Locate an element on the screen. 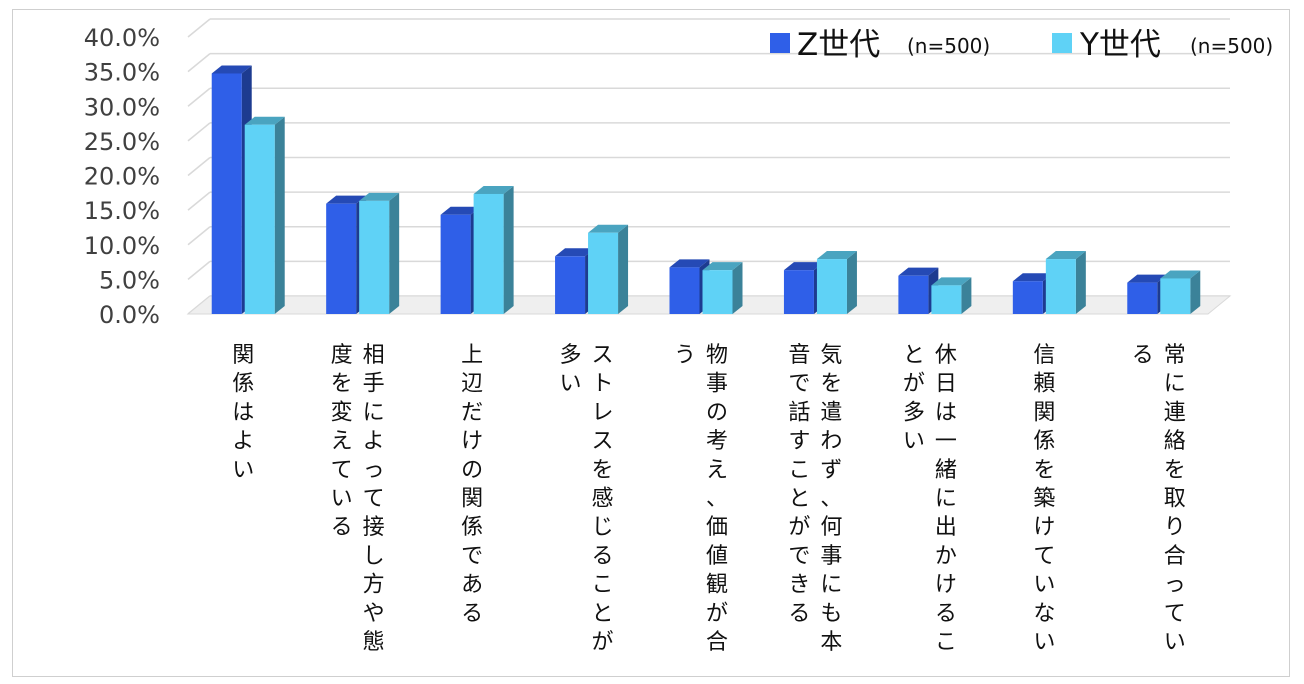 The height and width of the screenshot is (684, 1304). x-category-char: 音 is located at coordinates (799, 355).